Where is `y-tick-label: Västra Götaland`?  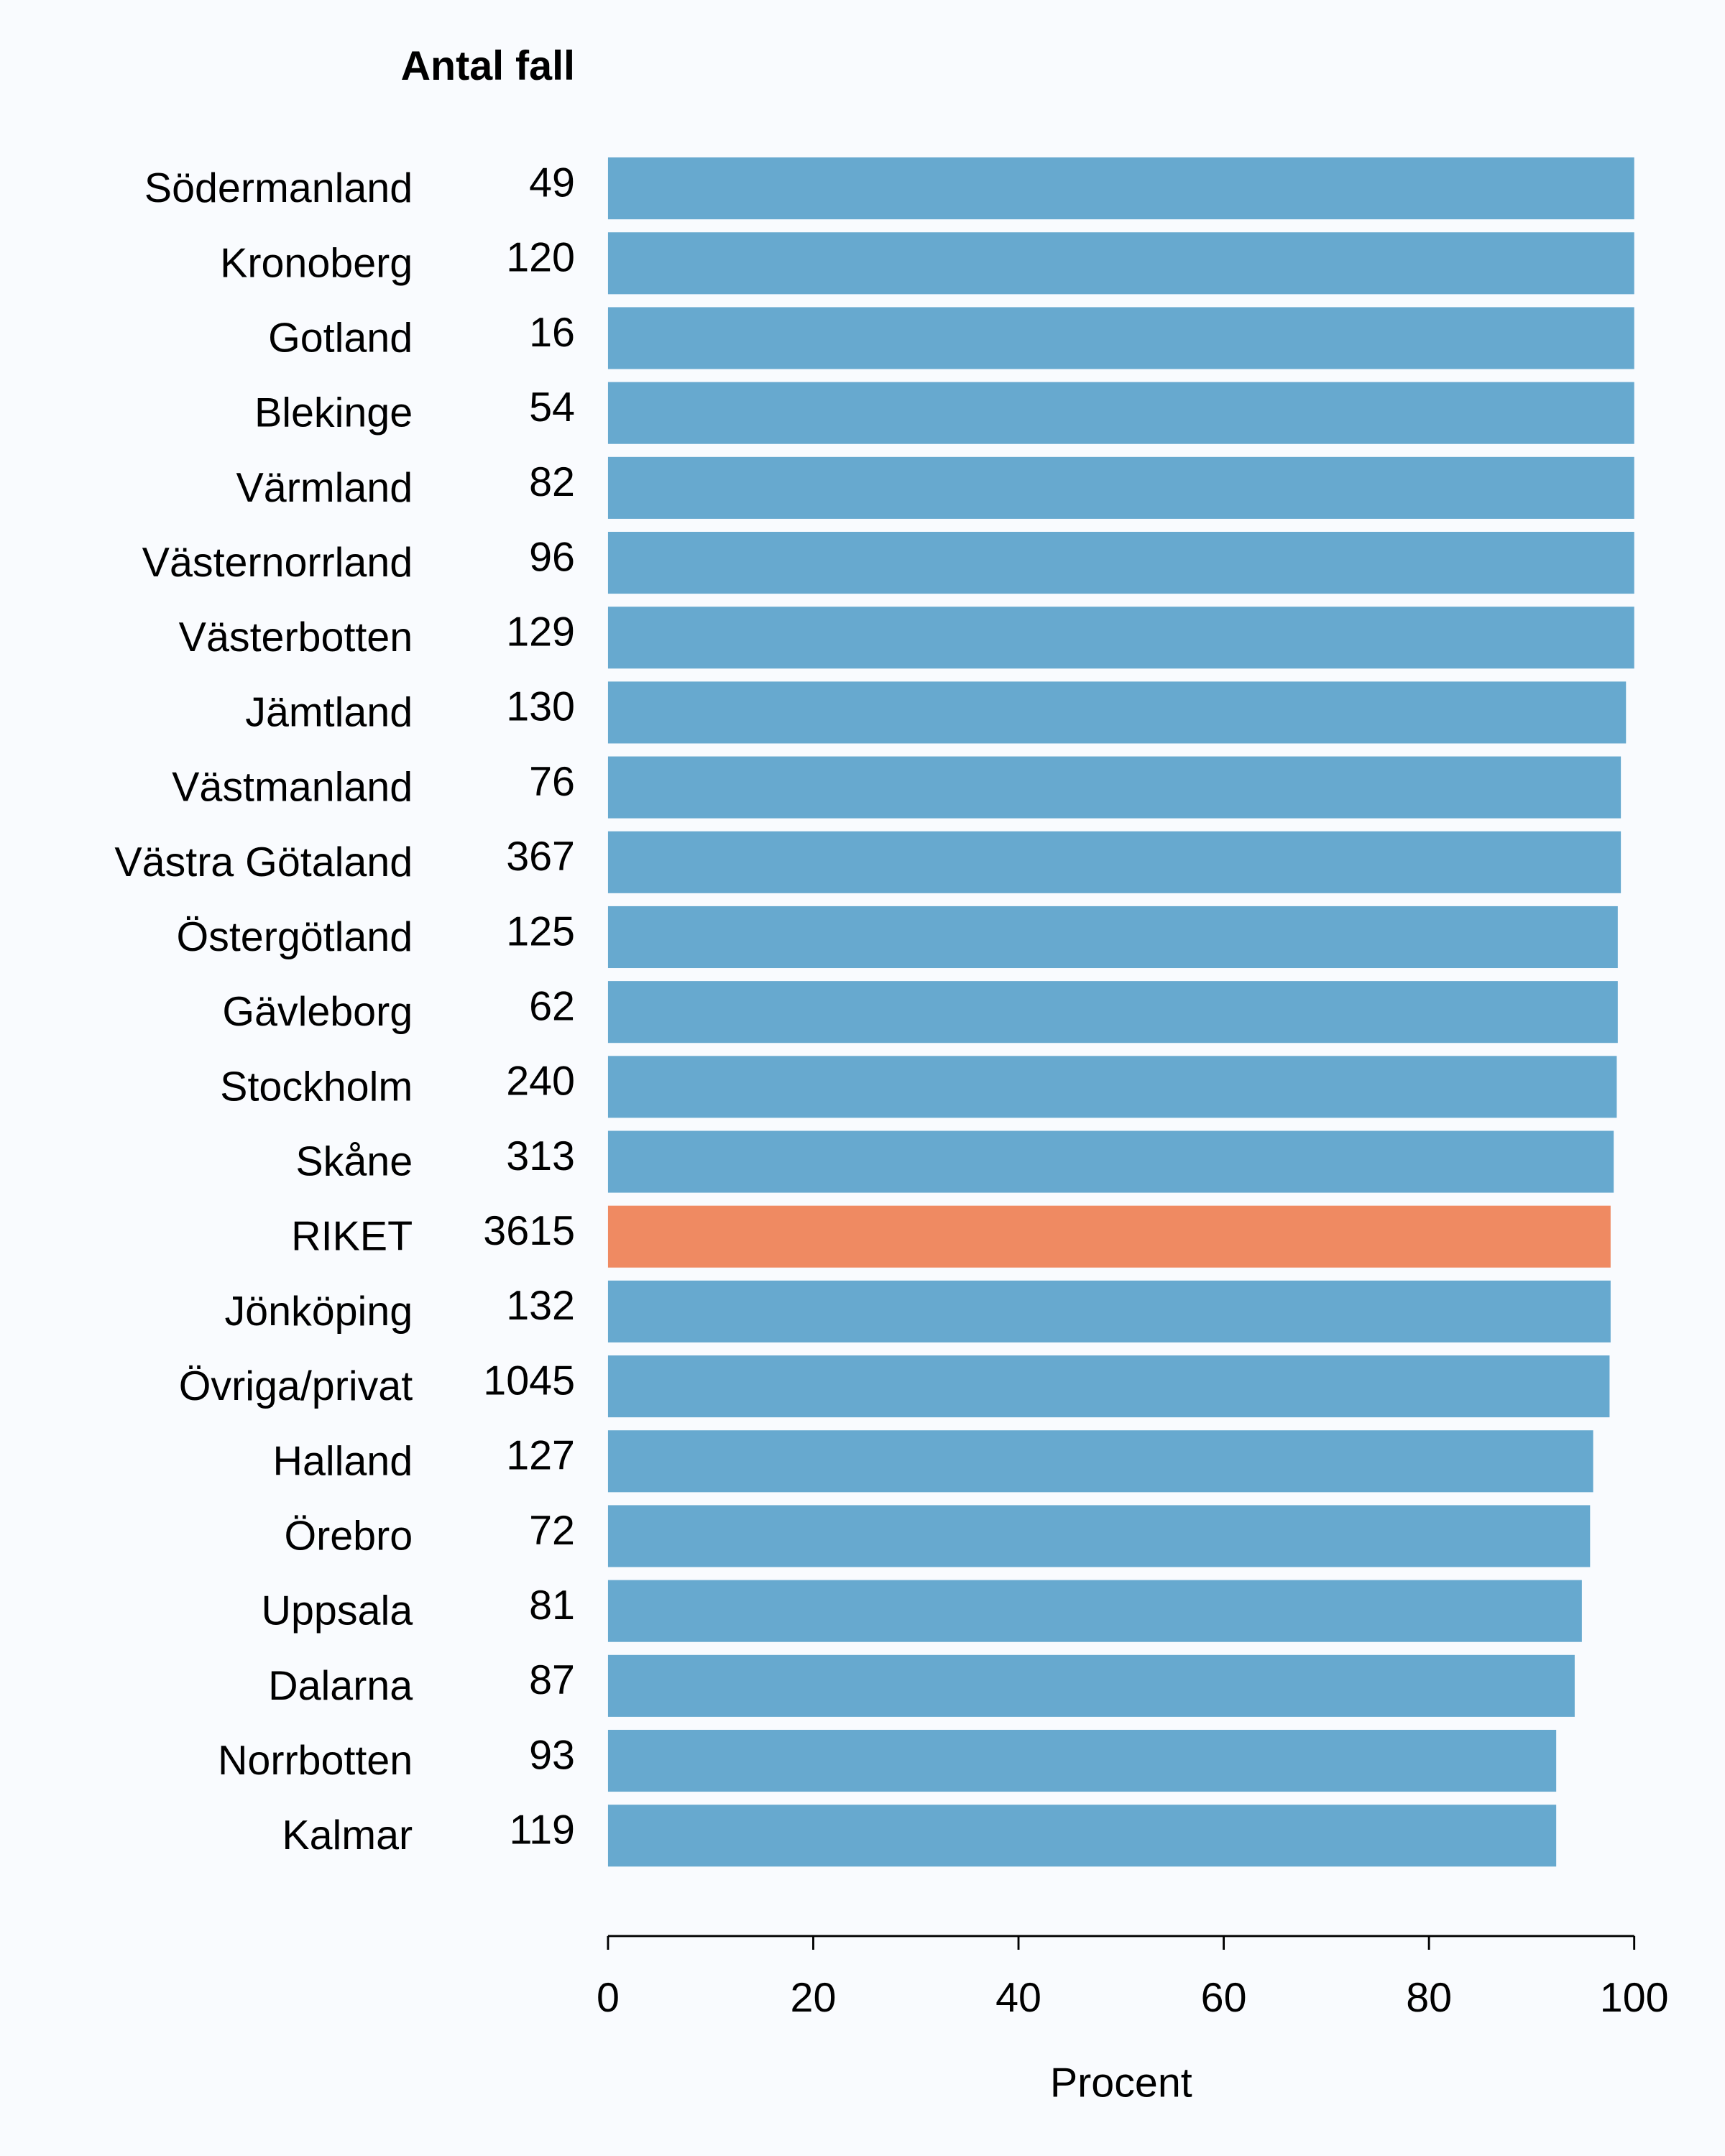
y-tick-label: Västra Götaland is located at coordinates (263, 862).